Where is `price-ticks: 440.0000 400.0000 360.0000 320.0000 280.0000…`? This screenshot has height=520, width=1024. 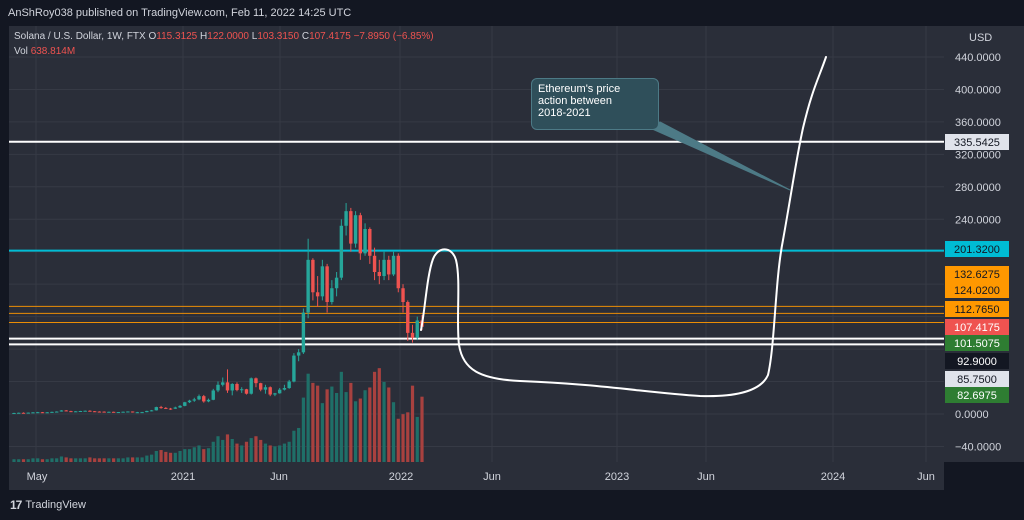
price-ticks: 440.0000 400.0000 360.0000 320.0000 280.0000… is located at coordinates (978, 252).